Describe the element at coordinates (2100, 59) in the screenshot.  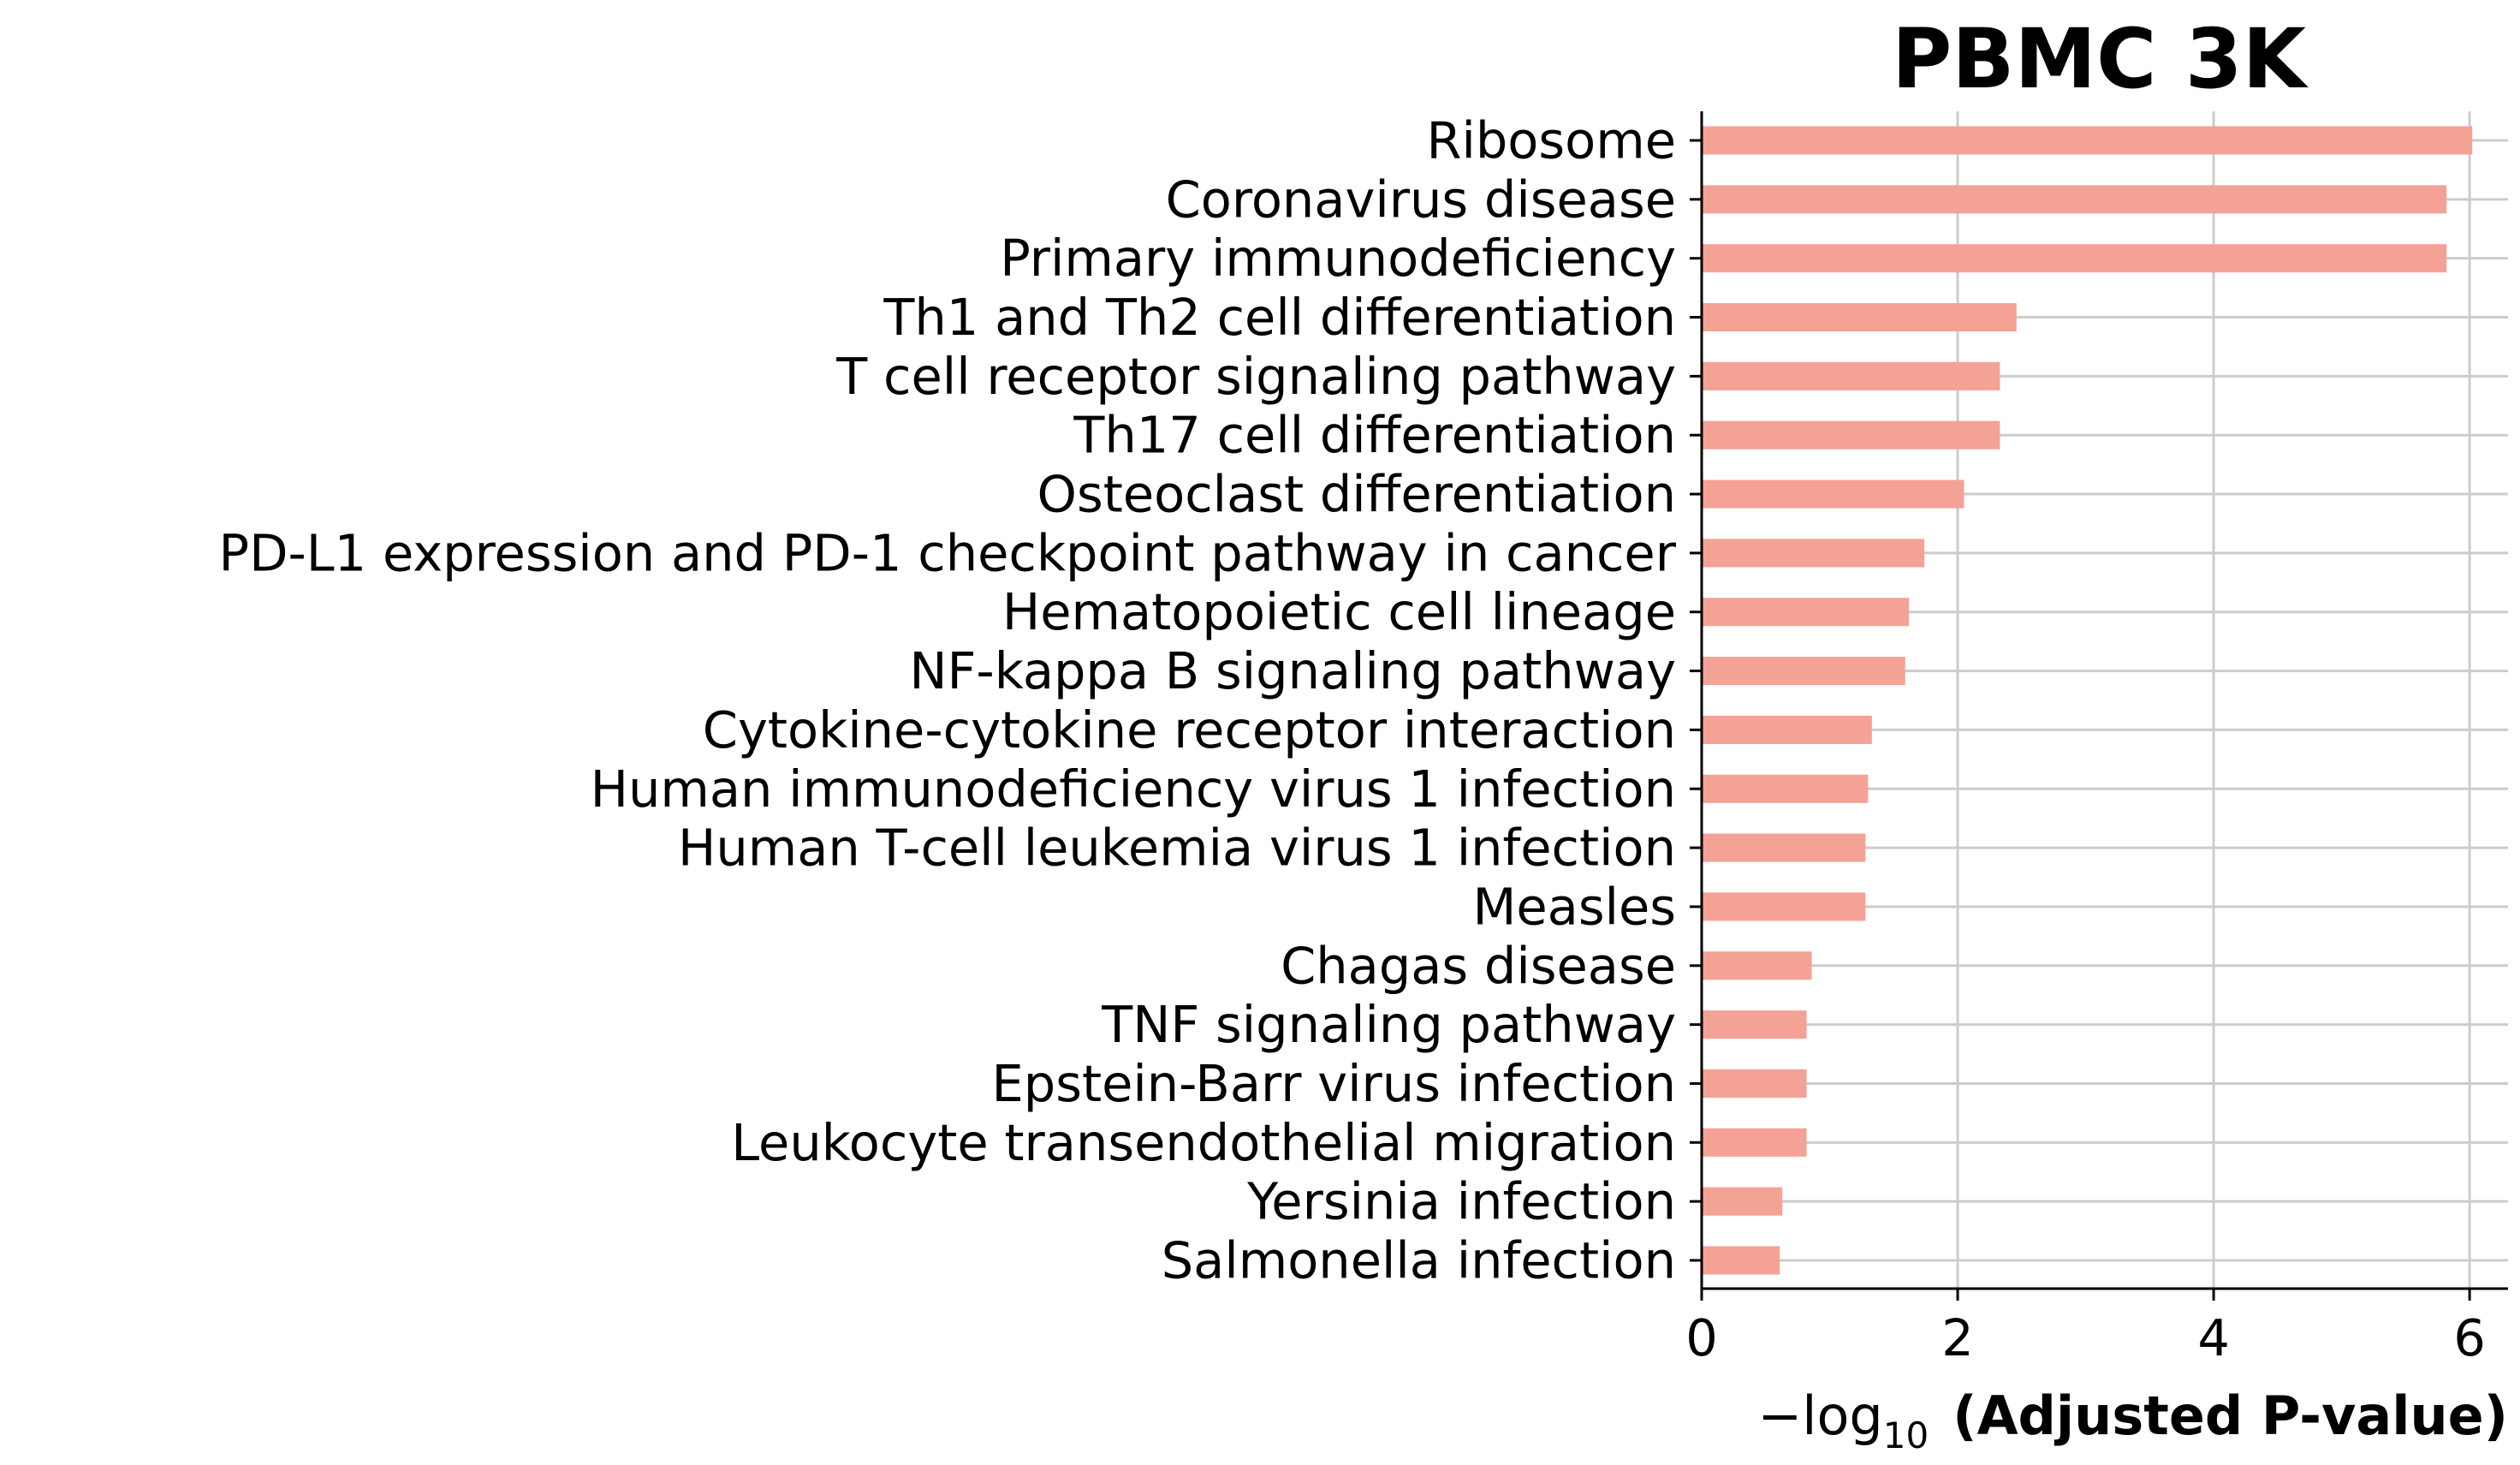
I see `chart-title: PBMC 3K` at that location.